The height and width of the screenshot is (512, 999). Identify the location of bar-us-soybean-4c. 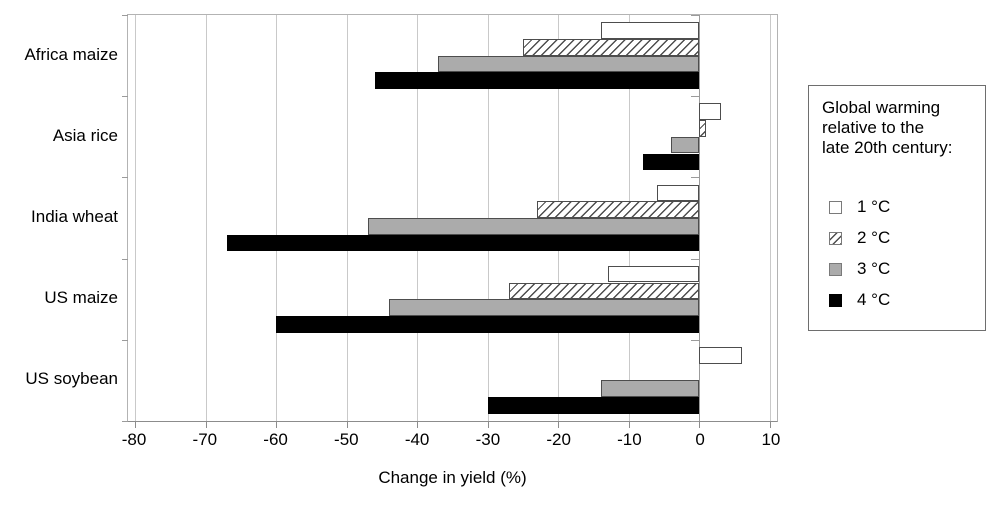
(593, 405).